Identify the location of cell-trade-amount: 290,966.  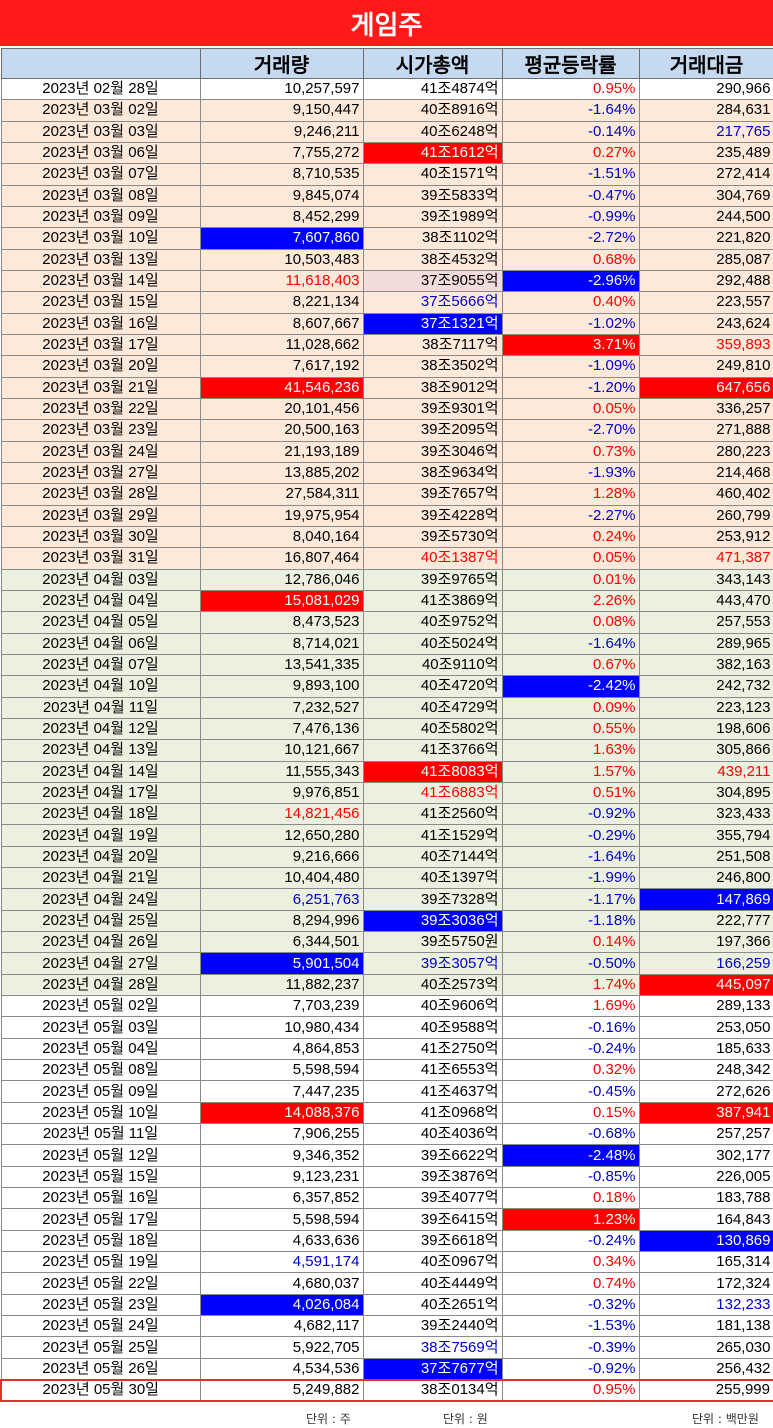
(705, 89).